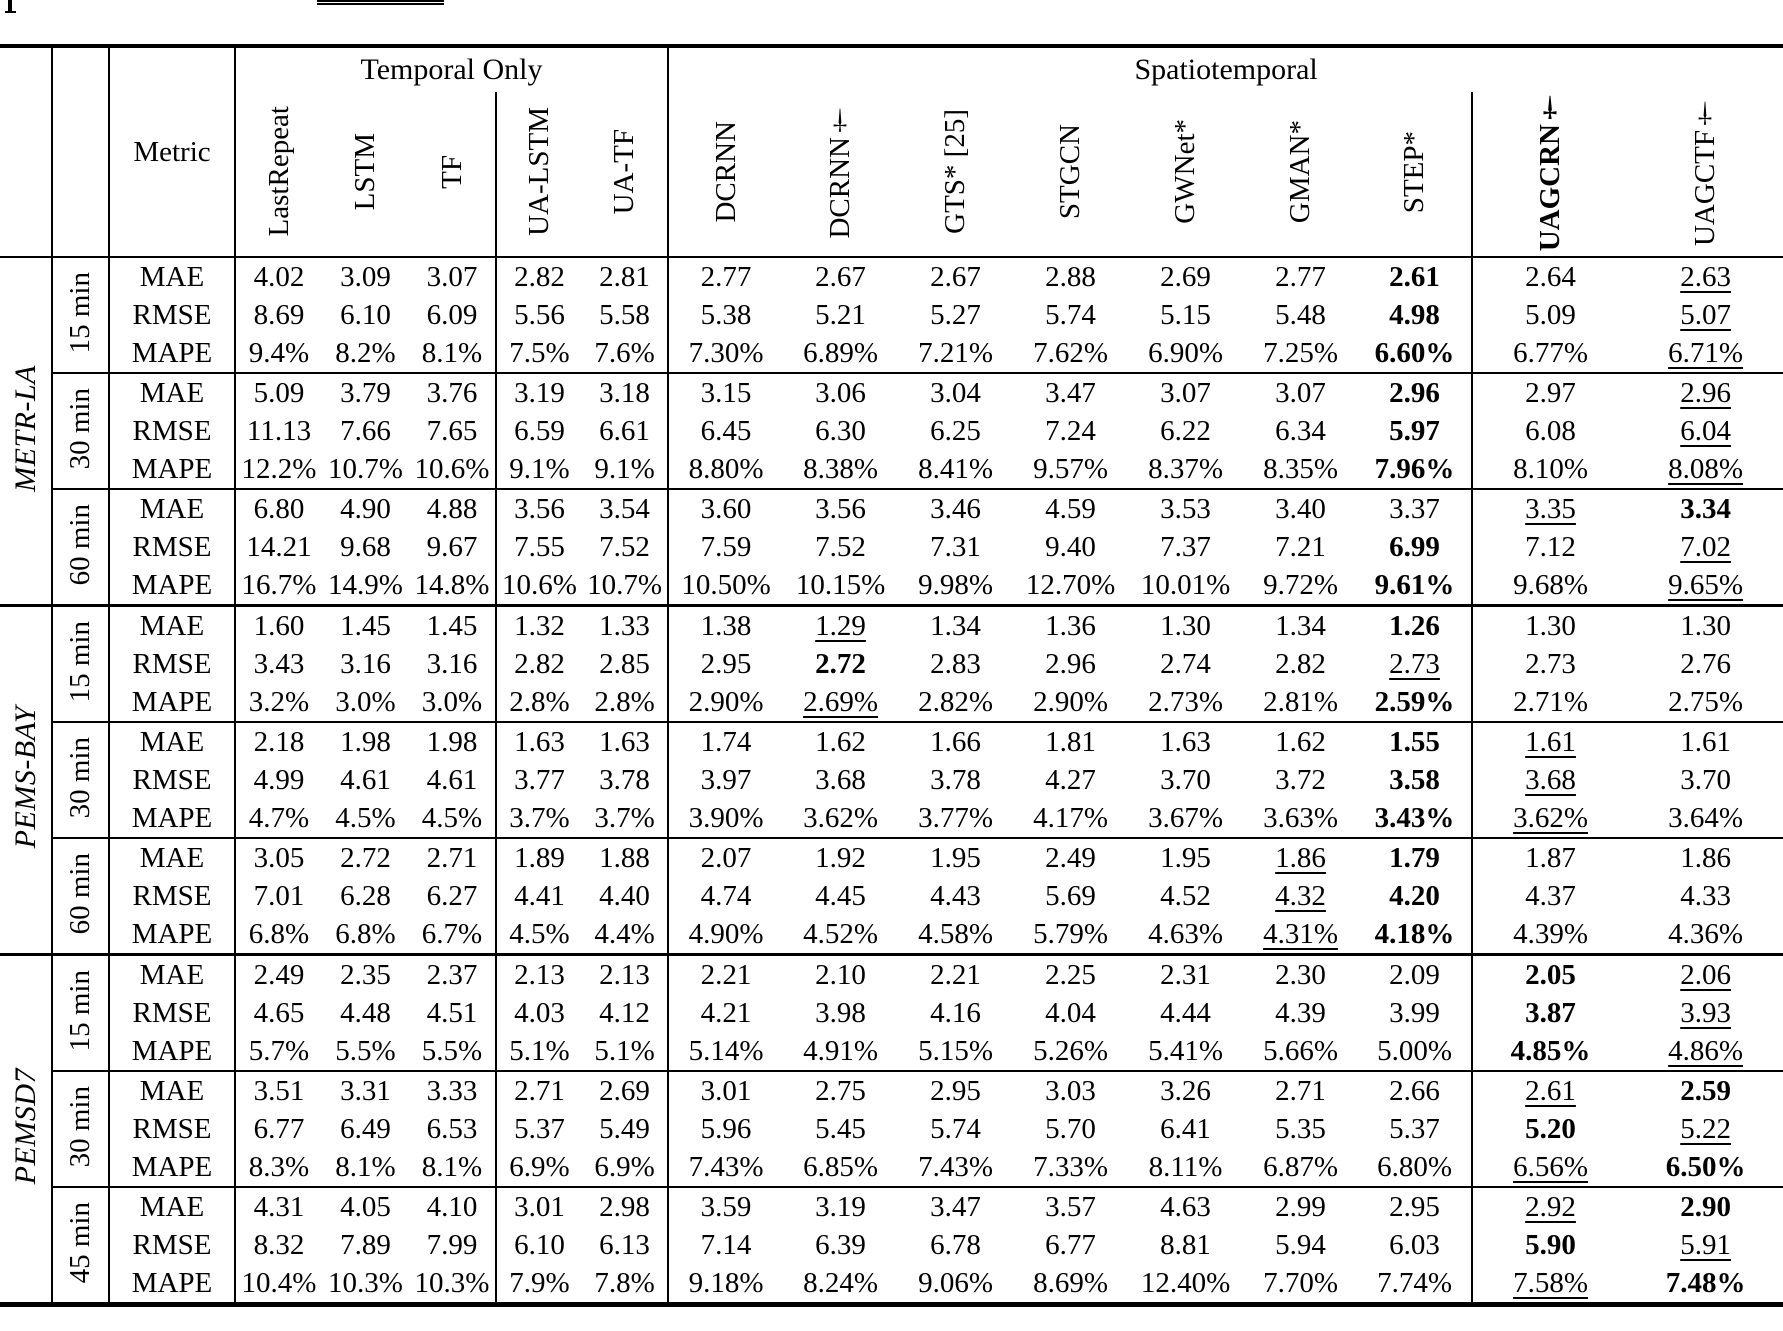  What do you see at coordinates (1071, 470) in the screenshot?
I see `value-cell: 9.57%` at bounding box center [1071, 470].